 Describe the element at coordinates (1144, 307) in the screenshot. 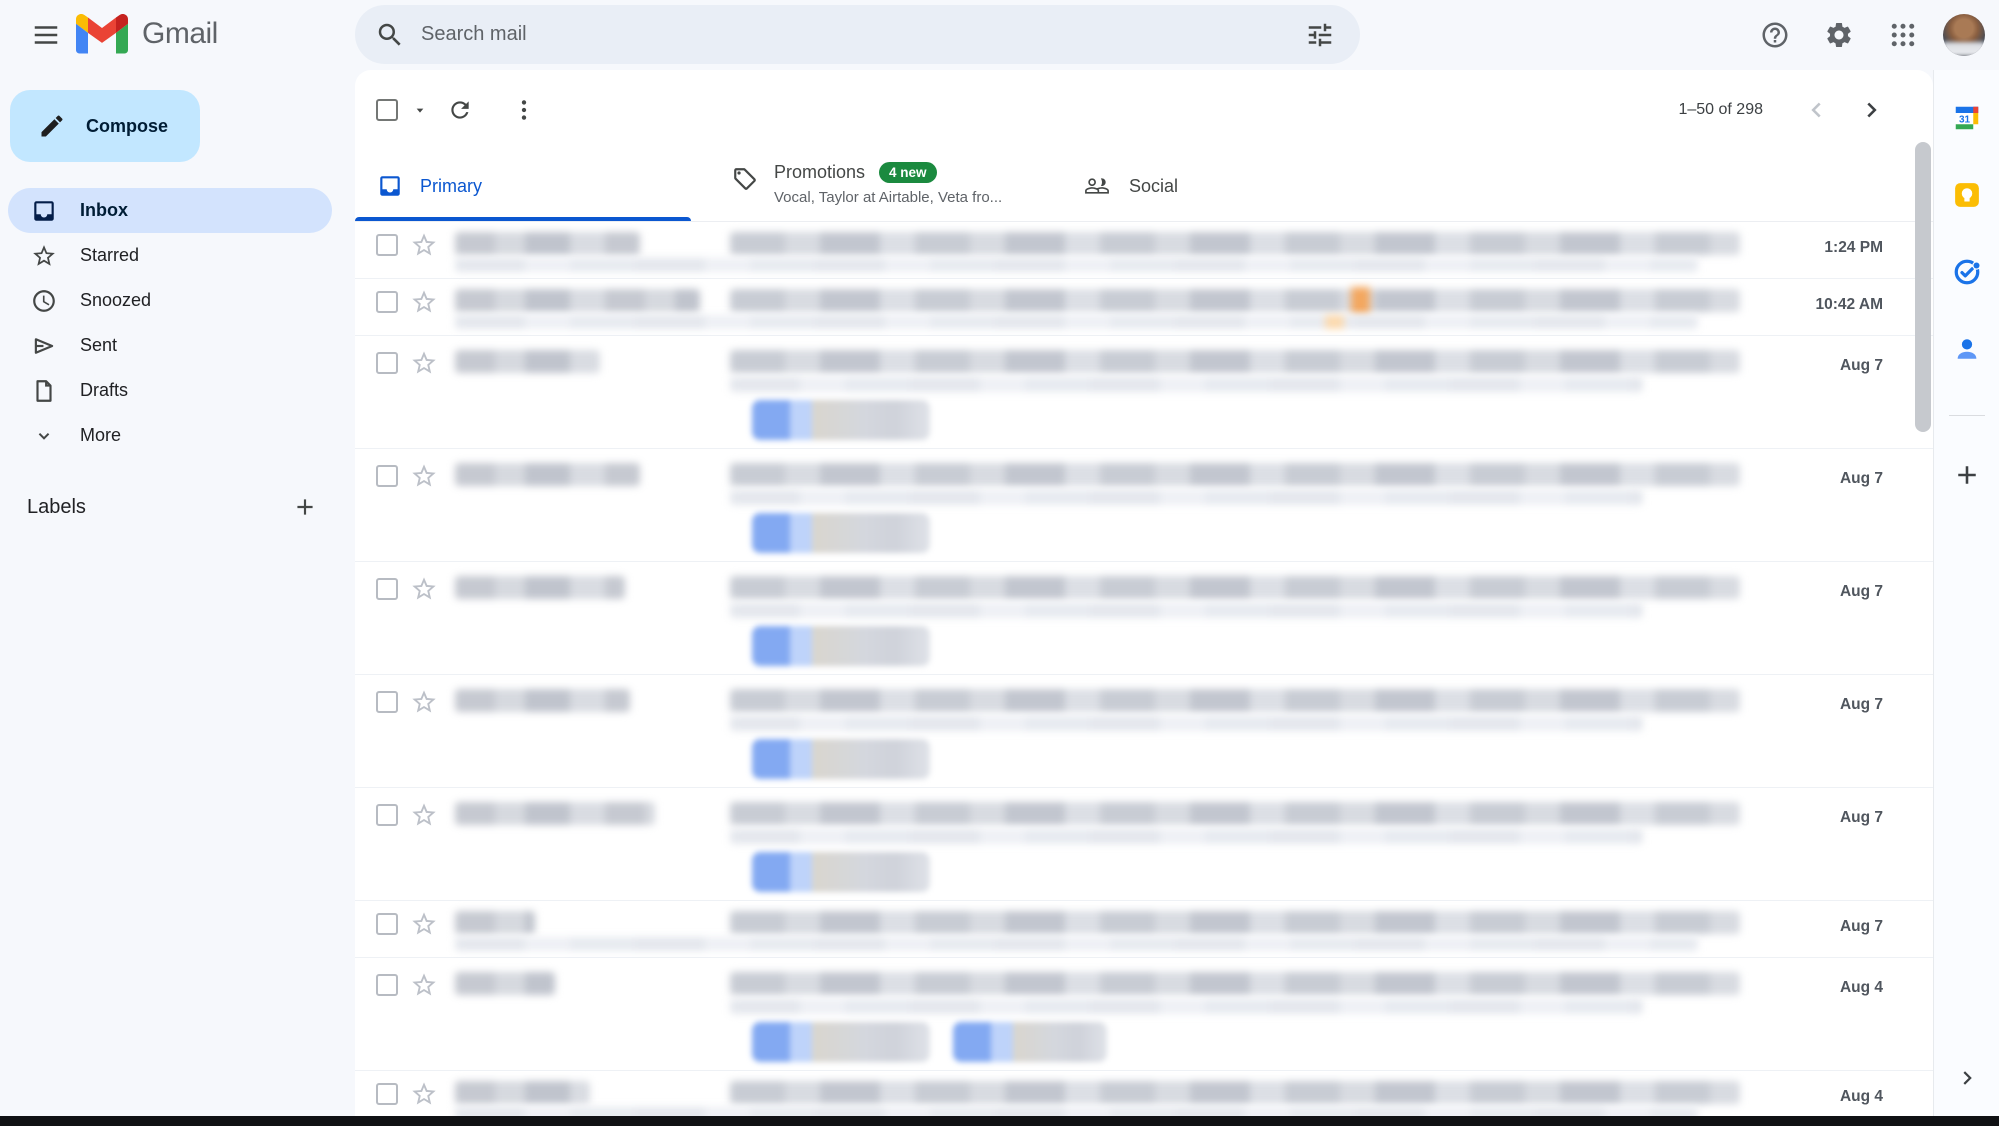

I see `email-row: 10:42 AM` at that location.